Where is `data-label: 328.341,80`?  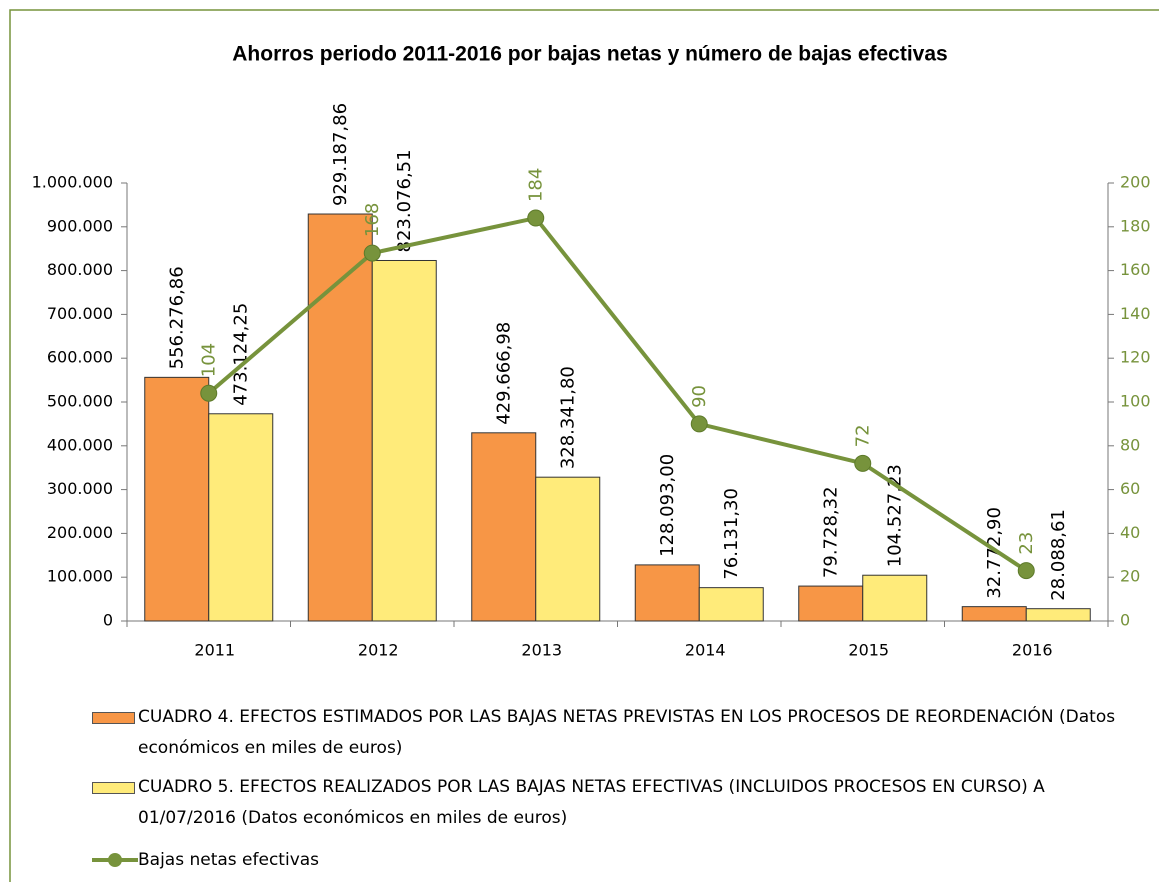 data-label: 328.341,80 is located at coordinates (568, 417).